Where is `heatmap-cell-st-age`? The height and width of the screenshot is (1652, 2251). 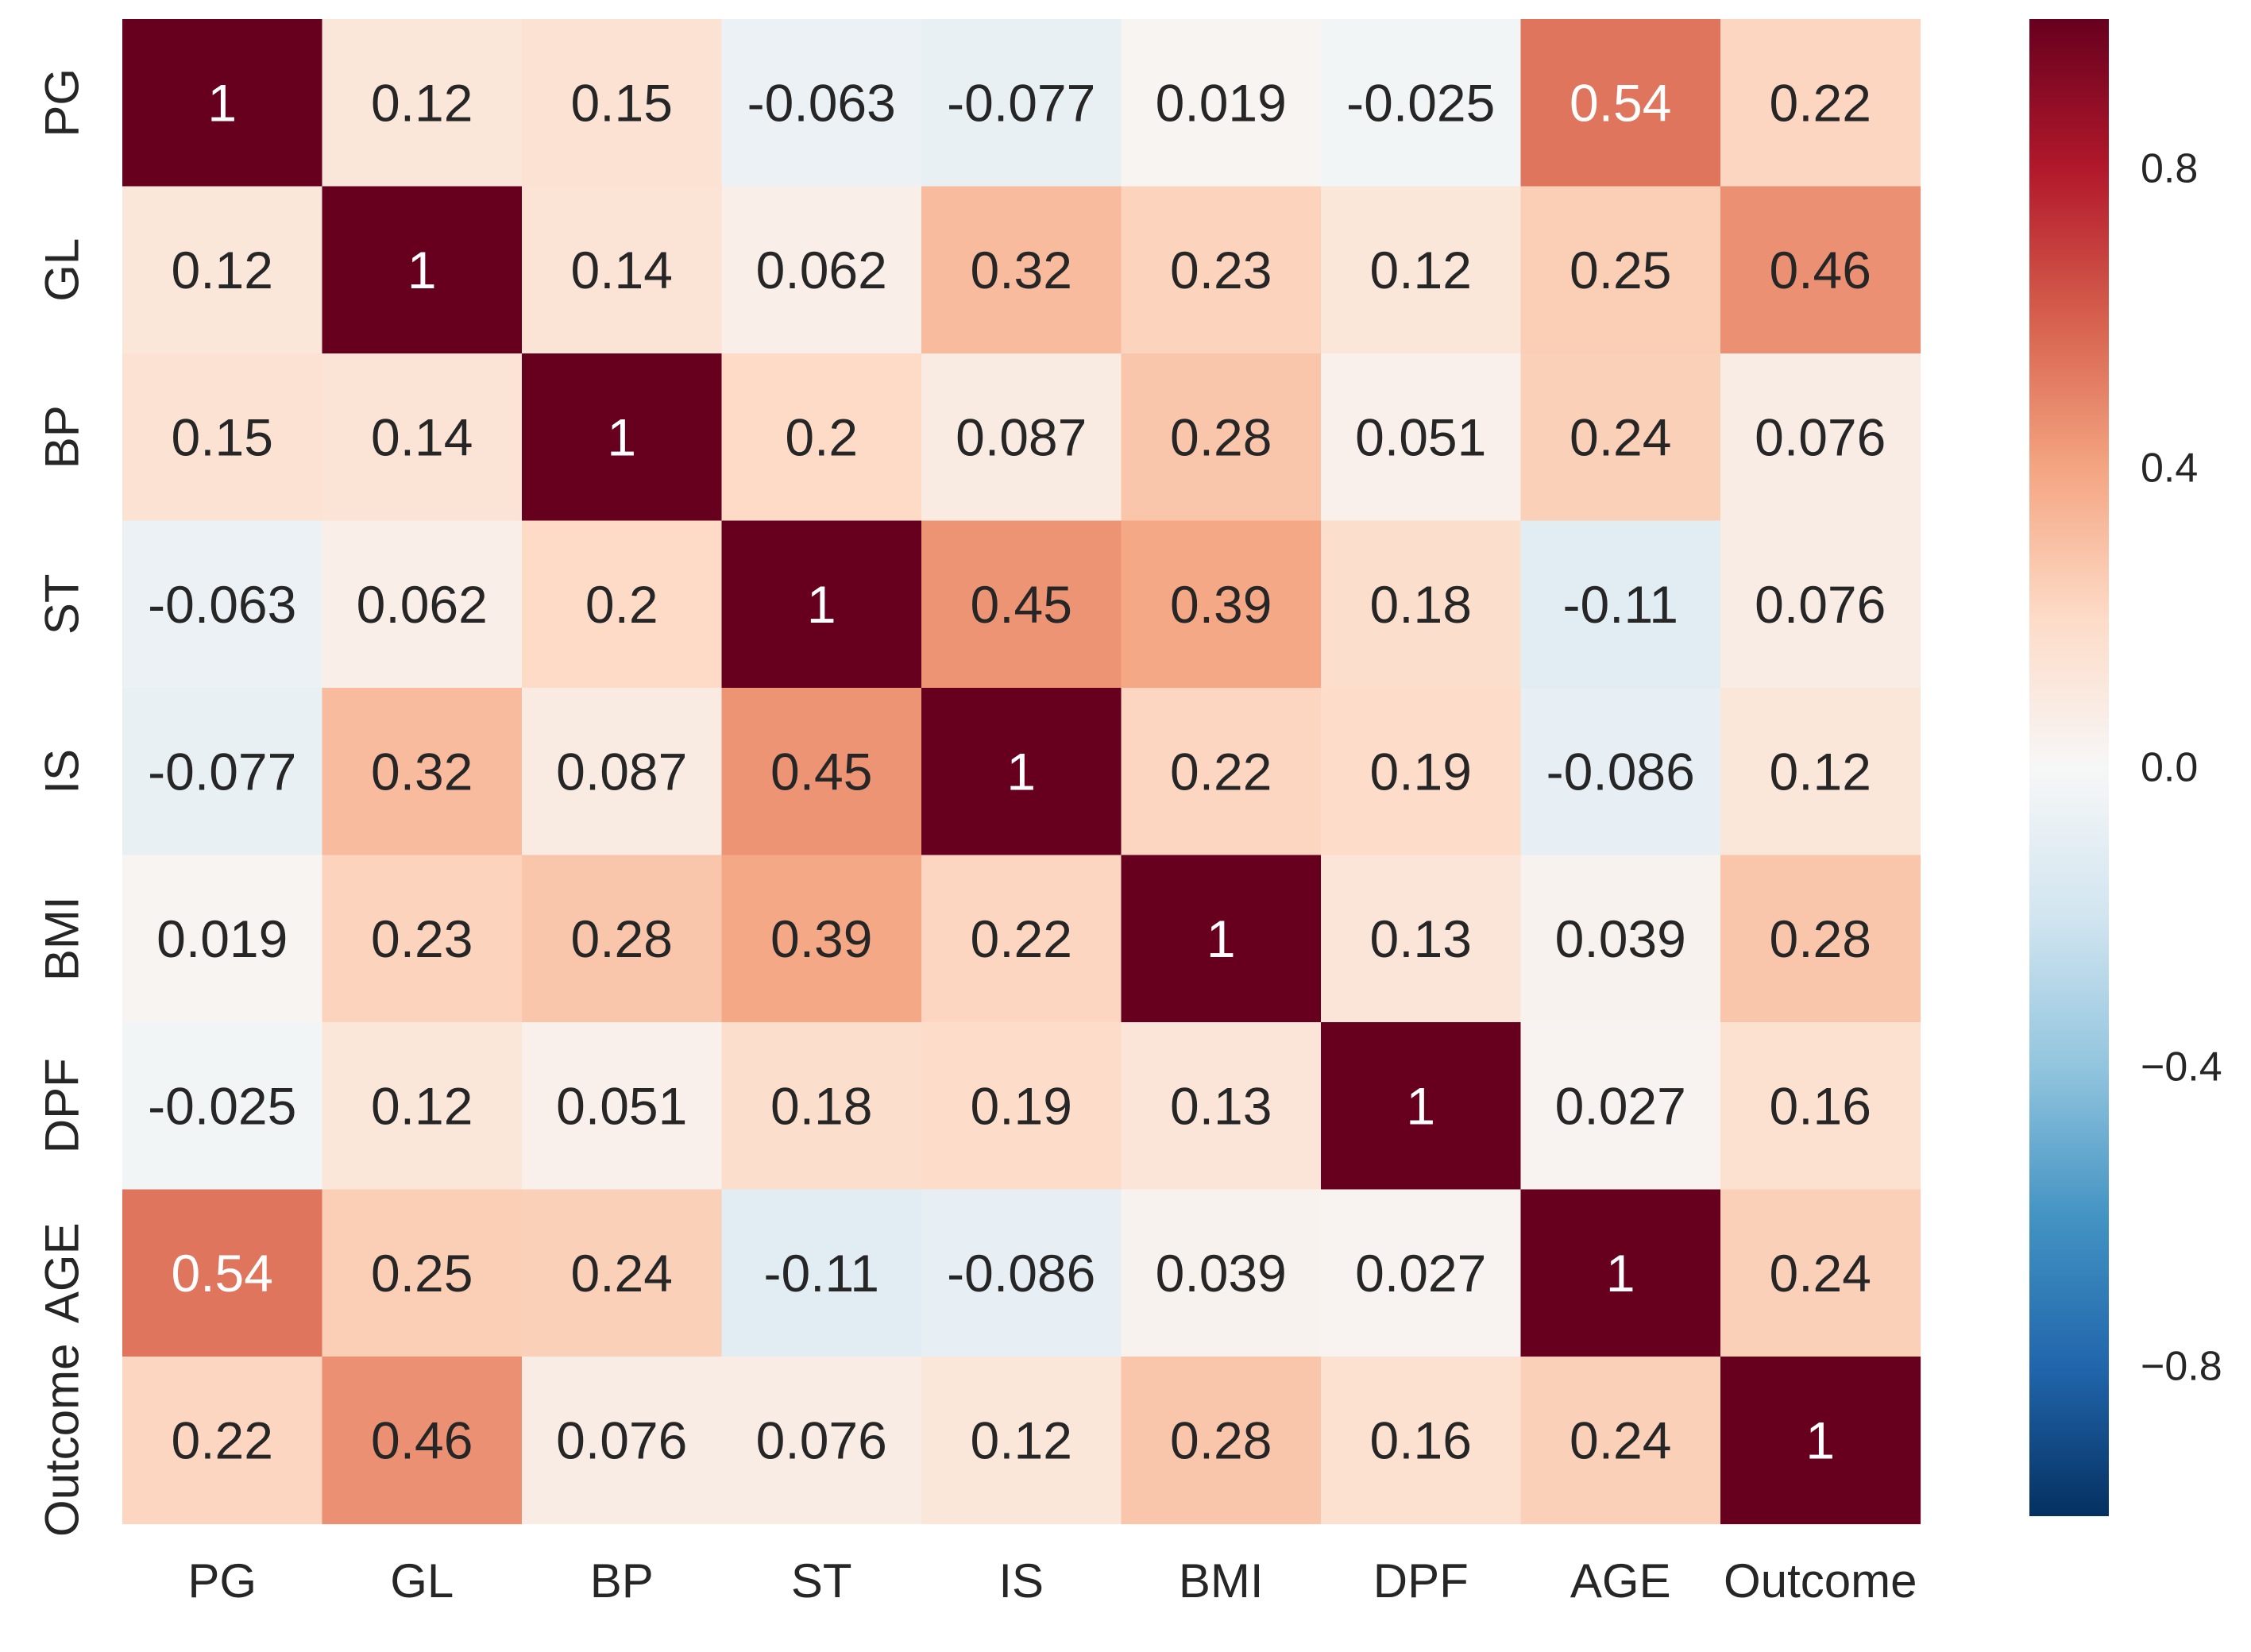 heatmap-cell-st-age is located at coordinates (1621, 604).